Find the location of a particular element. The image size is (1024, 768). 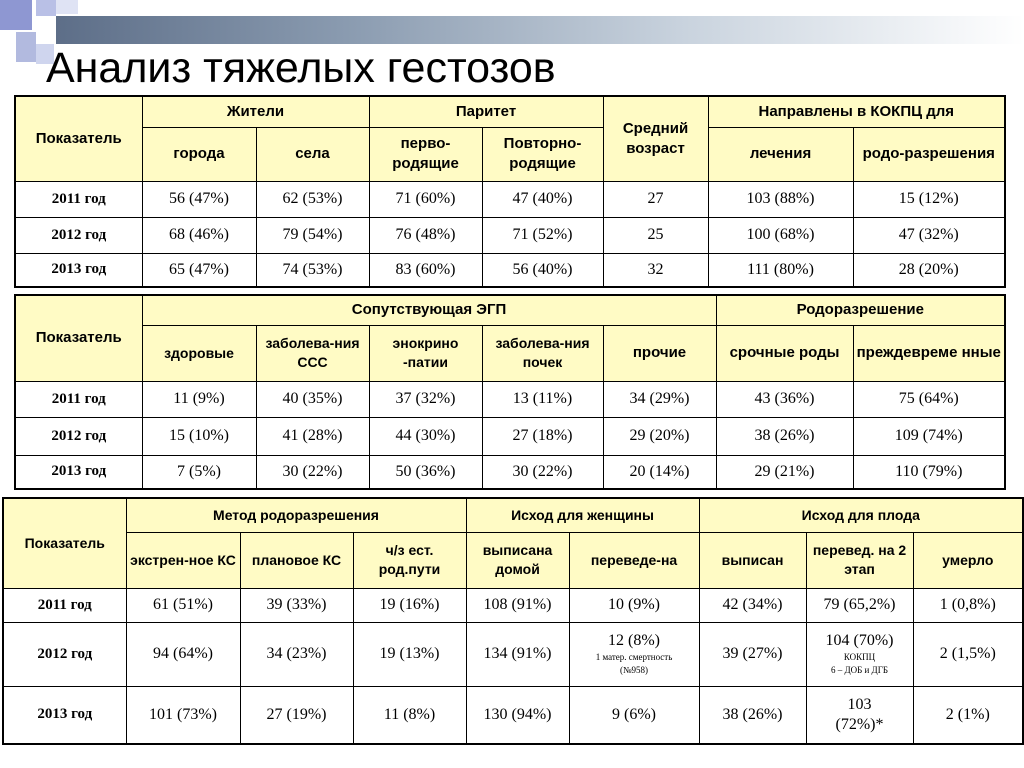

cell-ekstrennoe-ks: 101 (73%) is located at coordinates (183, 715).